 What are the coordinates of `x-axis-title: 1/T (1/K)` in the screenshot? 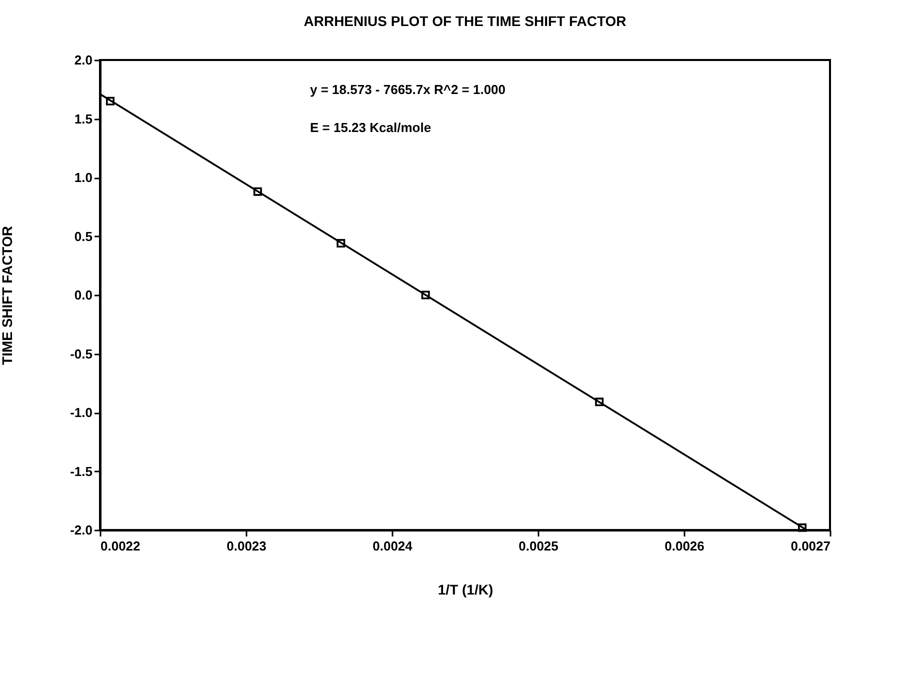 It's located at (466, 590).